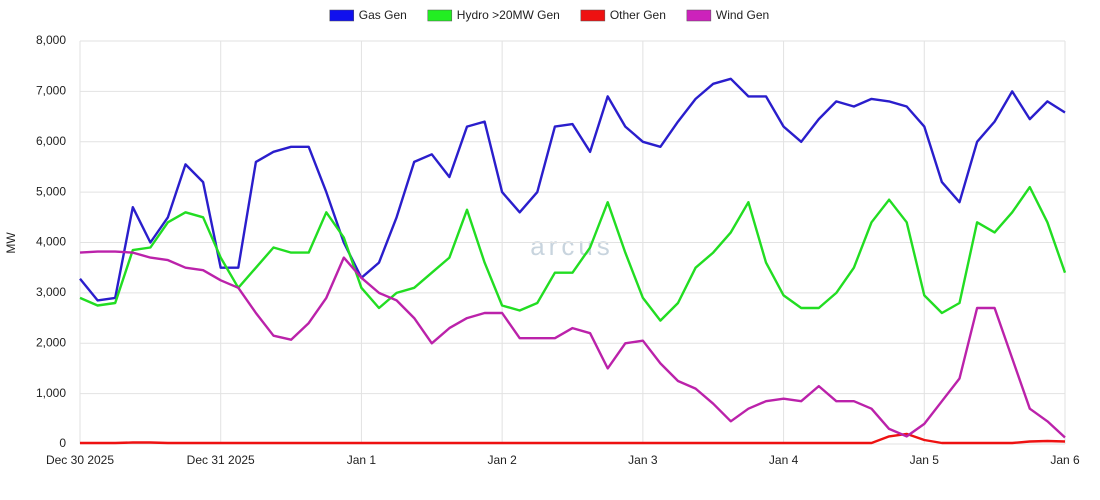 The width and height of the screenshot is (1100, 500). Describe the element at coordinates (80, 460) in the screenshot. I see `x-tick-label: Dec 30 2025` at that location.